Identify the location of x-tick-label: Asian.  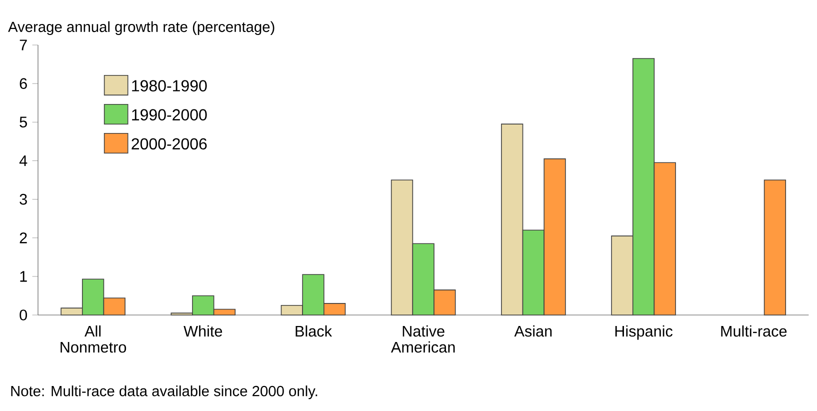
(533, 331).